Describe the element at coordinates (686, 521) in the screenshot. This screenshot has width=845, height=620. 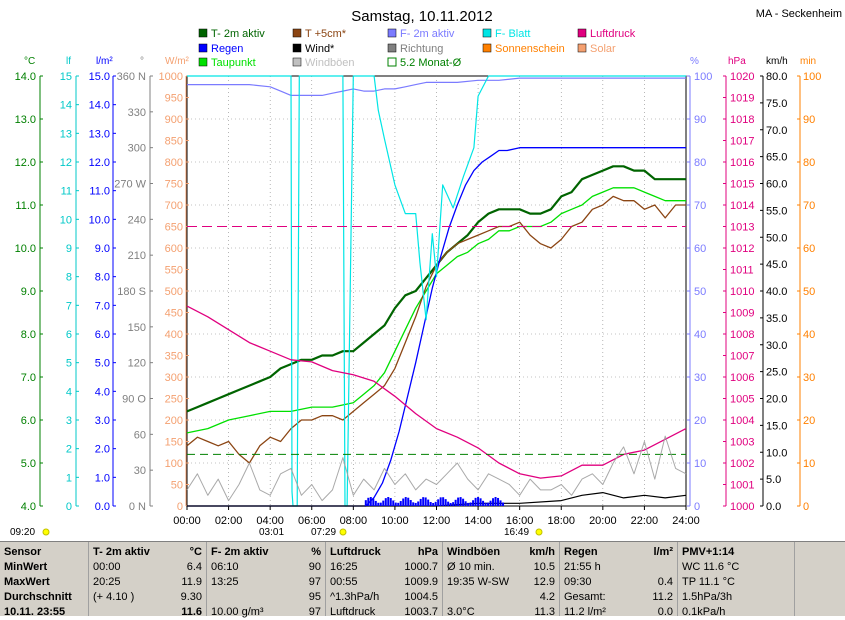
I see `x-tick-label: 24:00` at that location.